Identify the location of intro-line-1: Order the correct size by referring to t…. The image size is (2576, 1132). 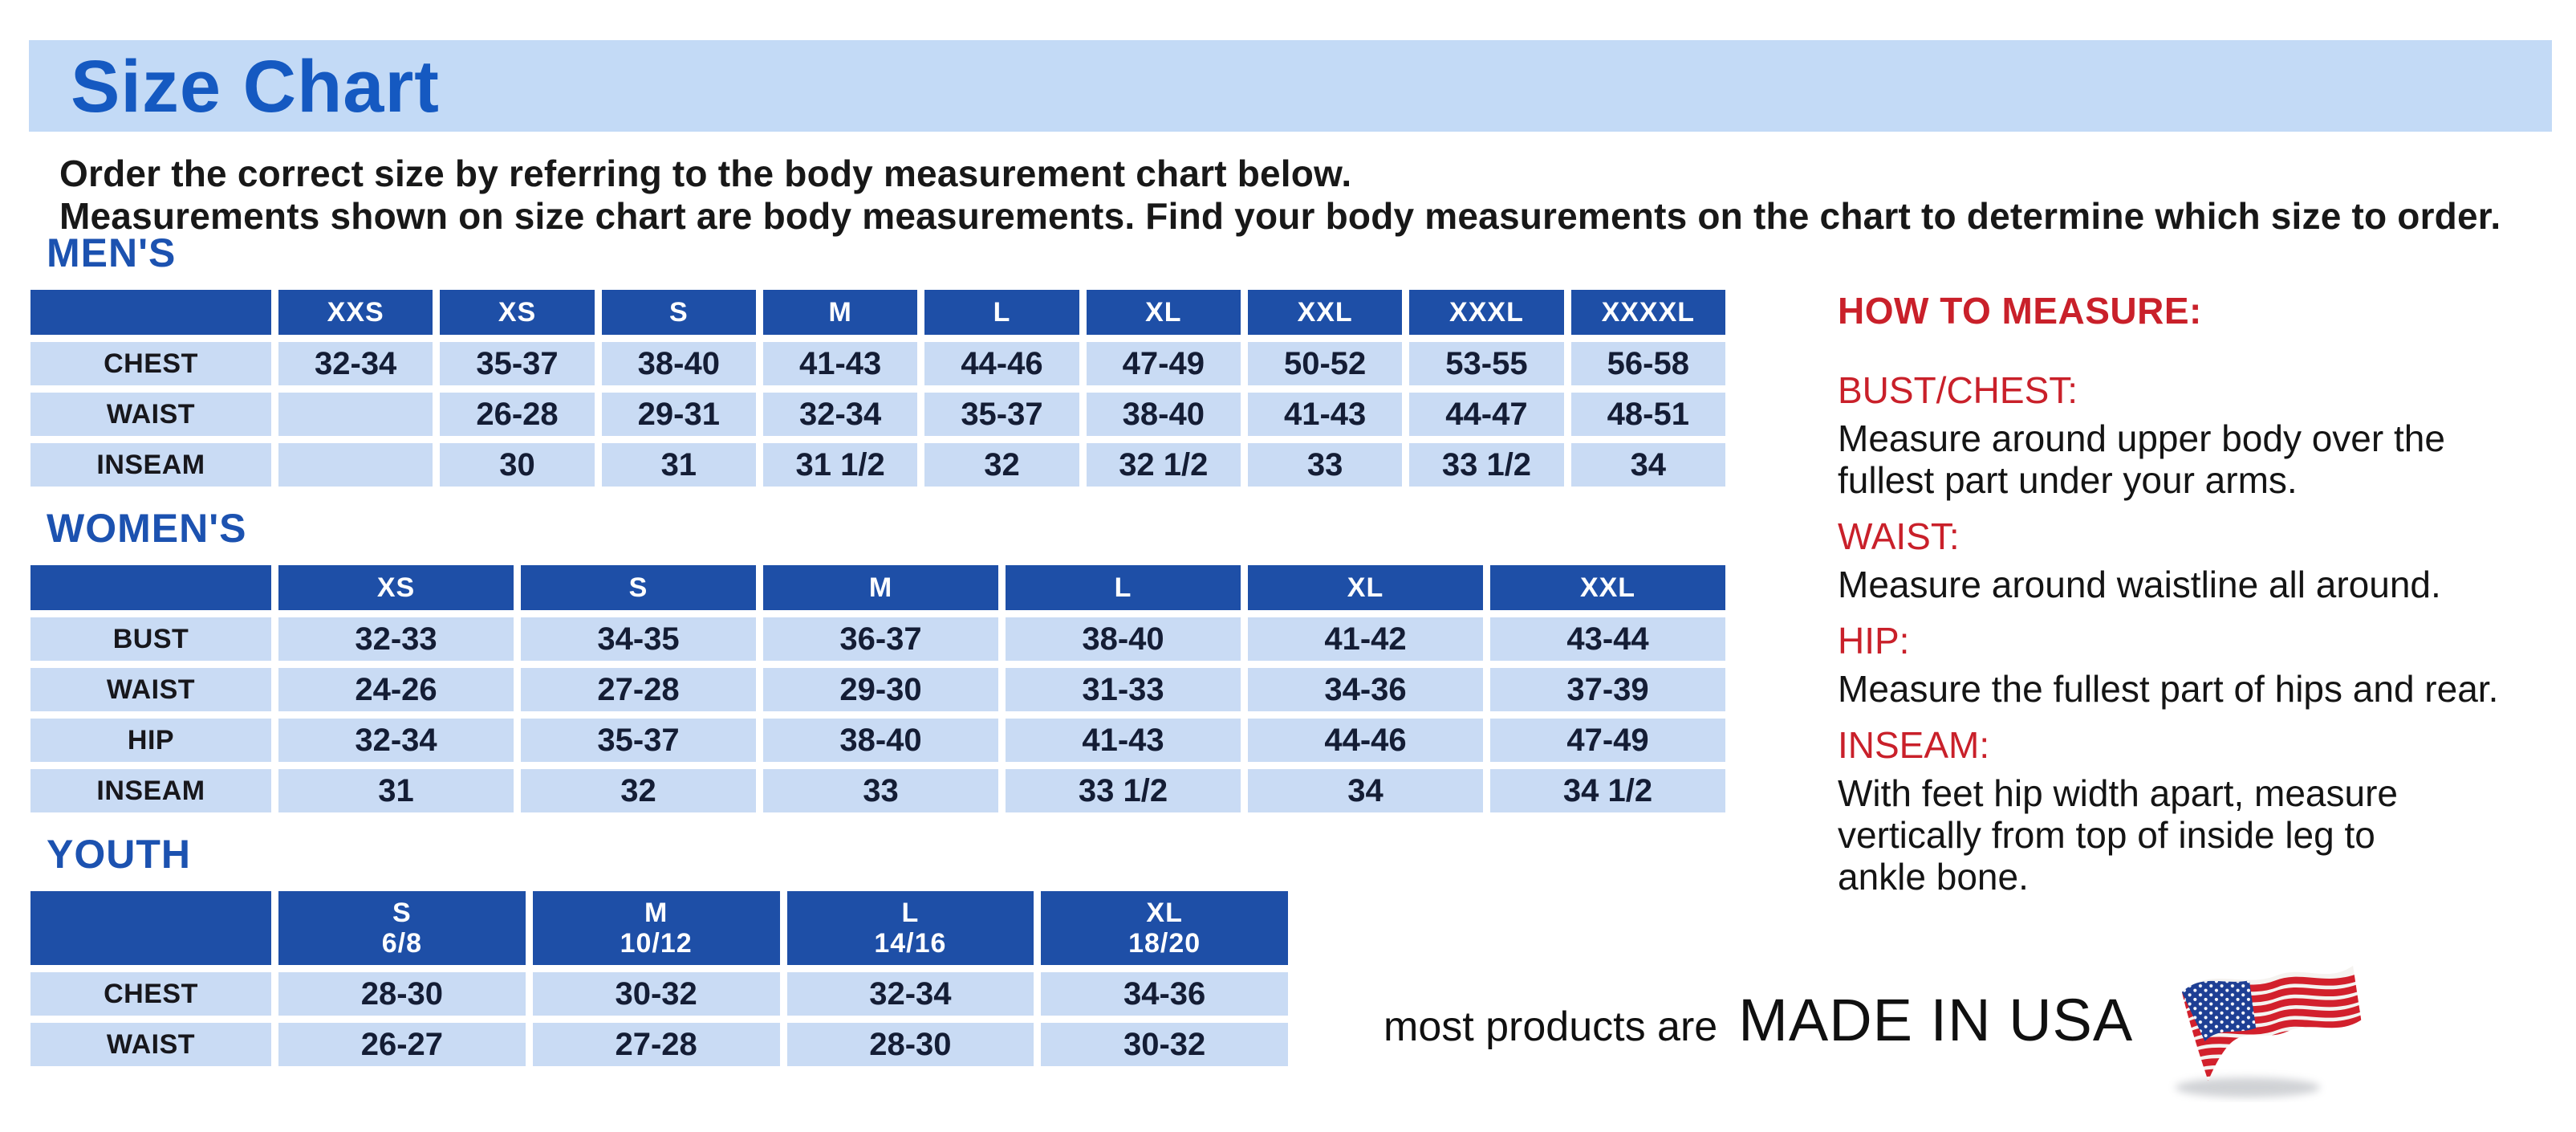
(705, 173).